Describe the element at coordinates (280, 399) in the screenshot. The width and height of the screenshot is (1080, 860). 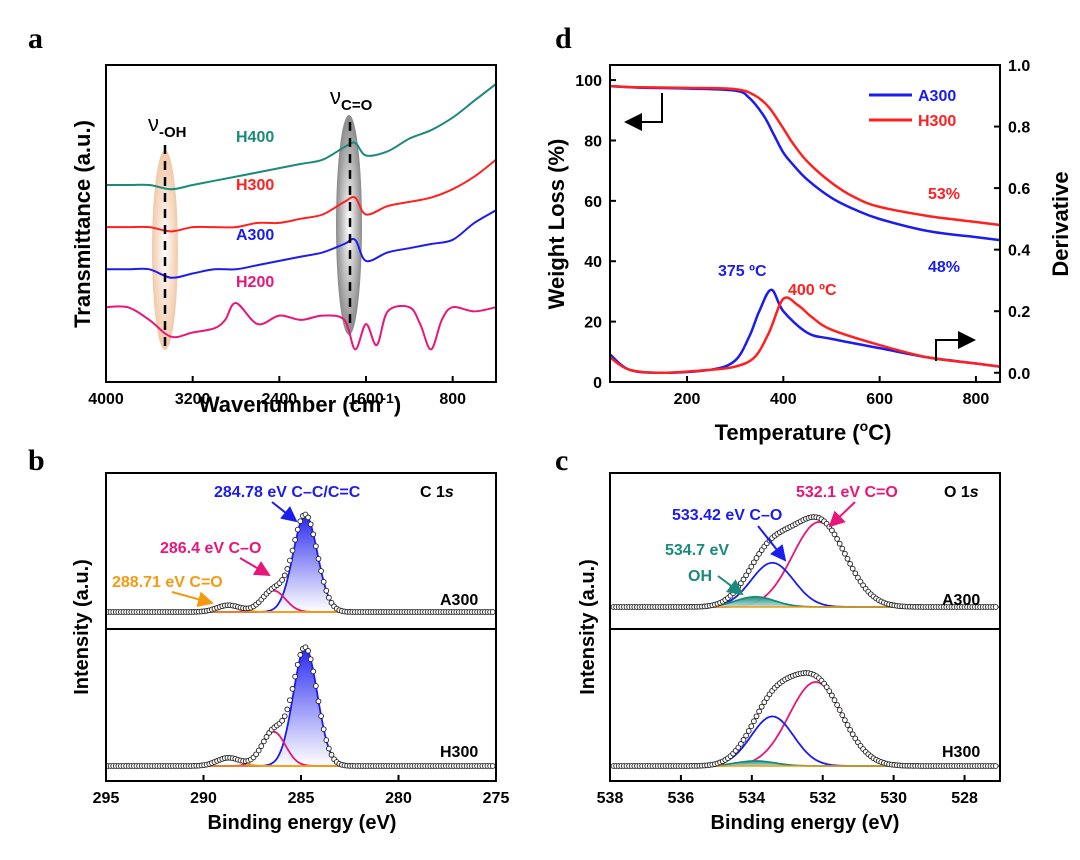
I see `a-x-tick-label: 2400` at that location.